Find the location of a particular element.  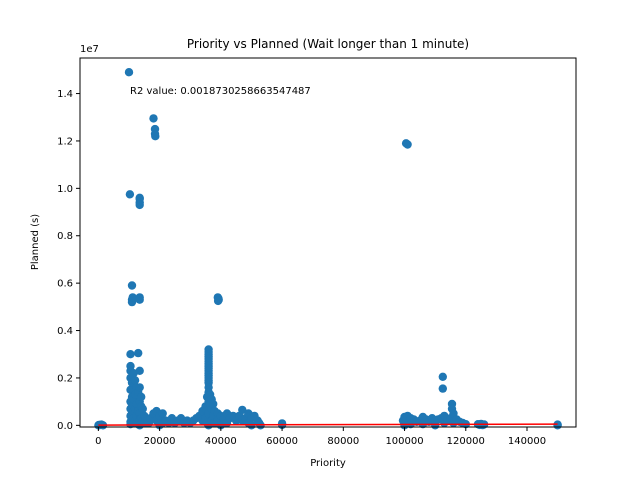

x-tick-label: 40000 is located at coordinates (221, 441).